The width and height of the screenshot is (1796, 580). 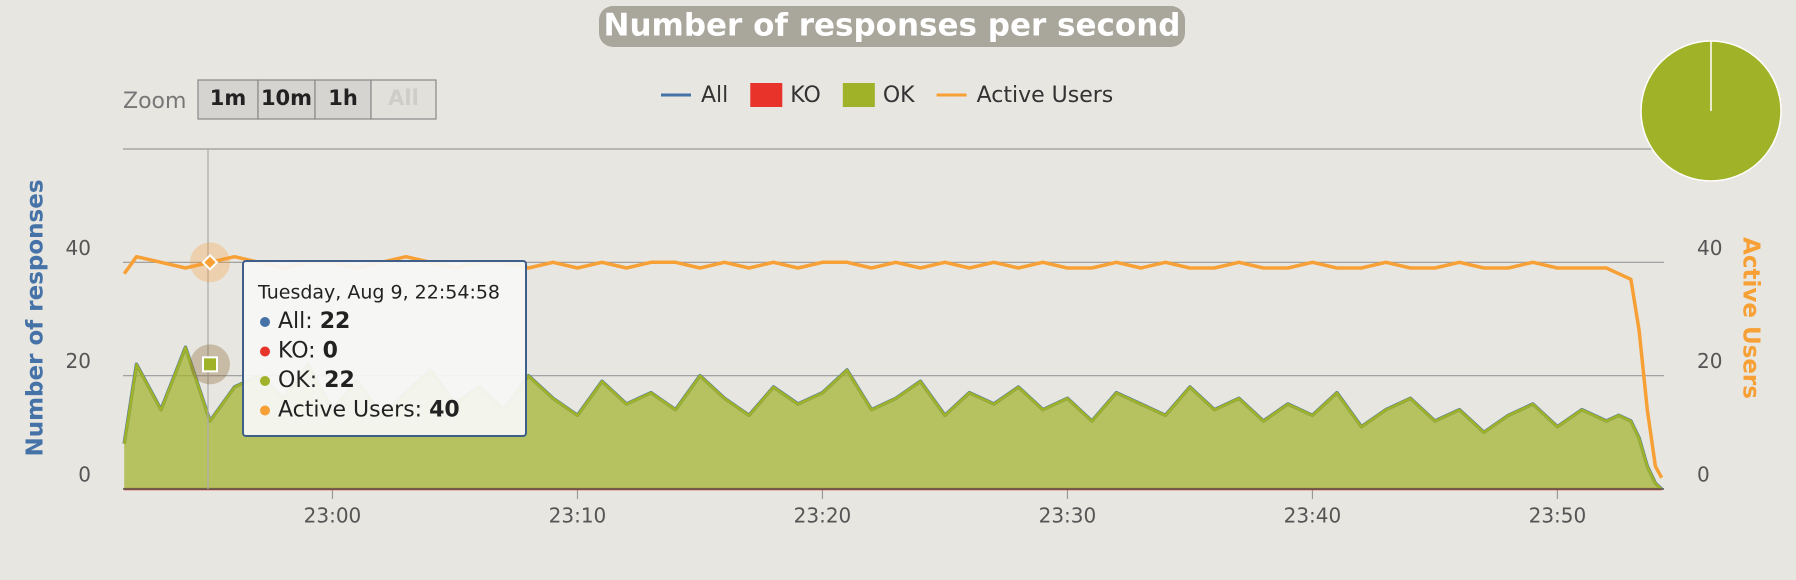 I want to click on tooltip-row: All: 22, so click(x=314, y=321).